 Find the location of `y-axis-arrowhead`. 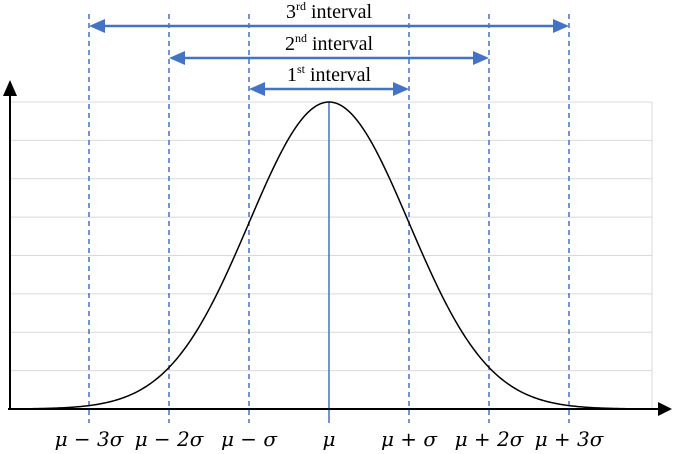

y-axis-arrowhead is located at coordinates (10, 88).